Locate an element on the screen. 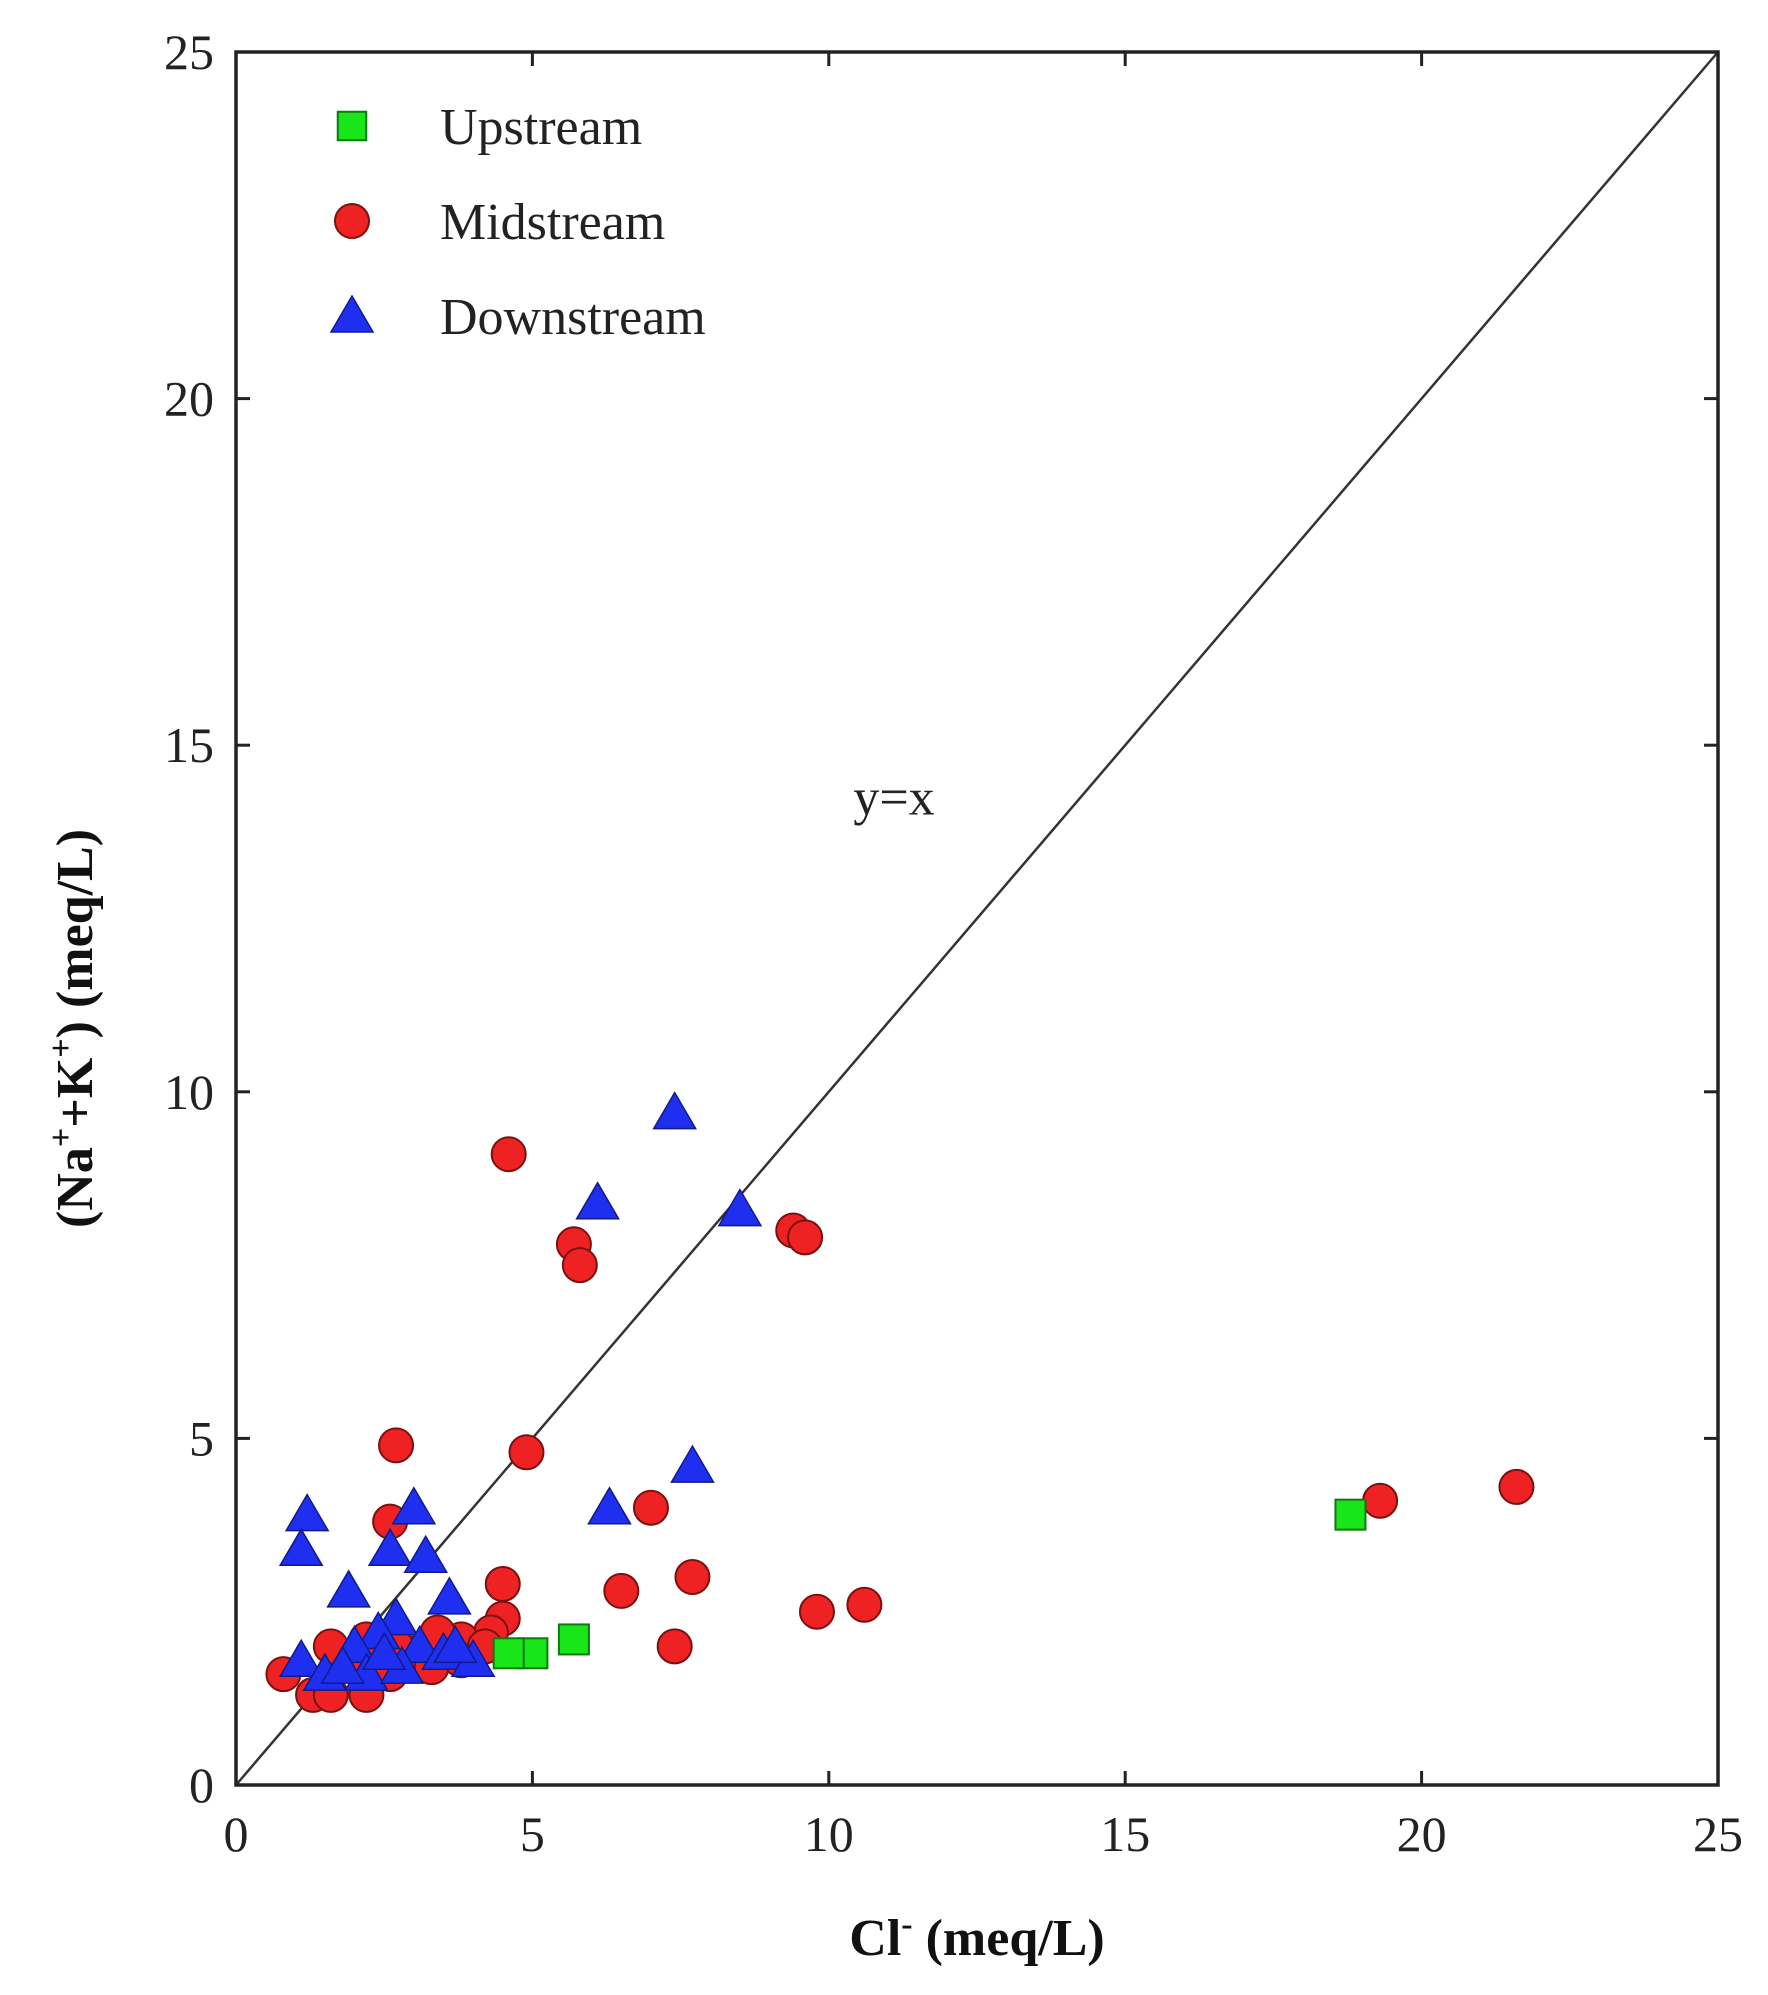  legend-label: Downstream is located at coordinates (573, 317).